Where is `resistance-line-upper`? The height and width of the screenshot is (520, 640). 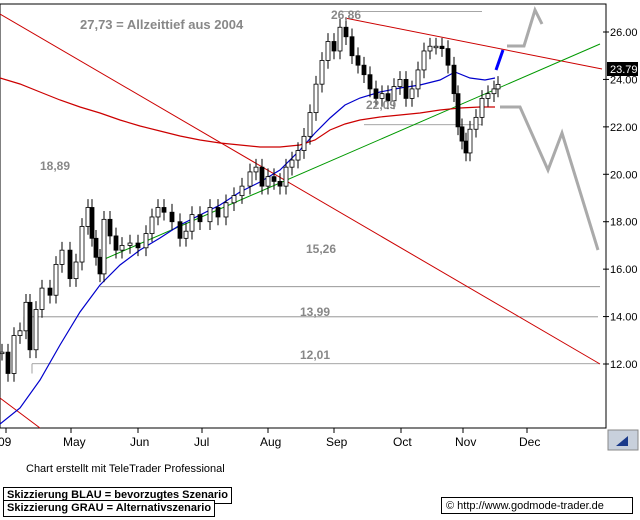
resistance-line-upper is located at coordinates (473, 43).